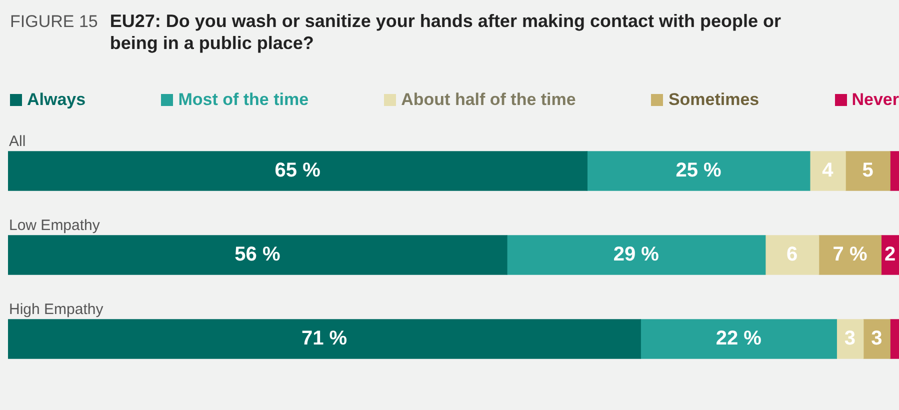  What do you see at coordinates (714, 99) in the screenshot?
I see `legend-label: Sometimes` at bounding box center [714, 99].